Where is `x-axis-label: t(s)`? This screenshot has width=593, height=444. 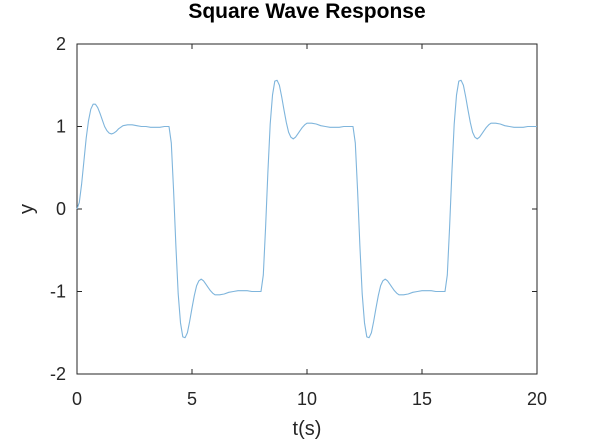
x-axis-label: t(s) is located at coordinates (307, 428).